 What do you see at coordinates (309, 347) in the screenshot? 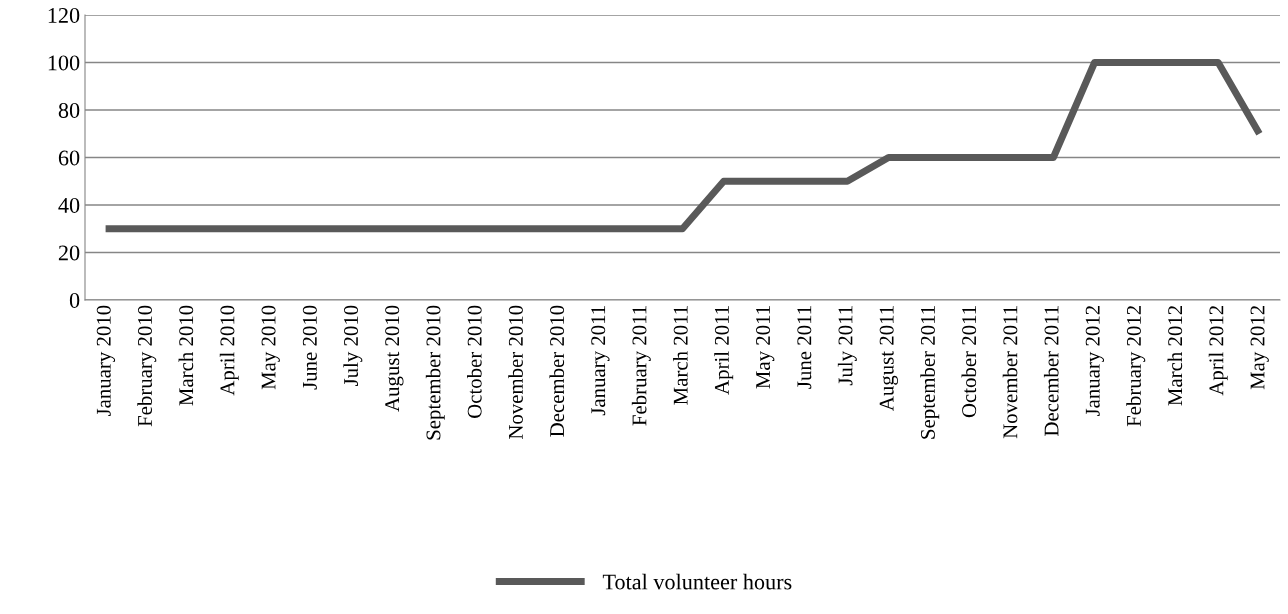
I see `x-tick-label: June 2010` at bounding box center [309, 347].